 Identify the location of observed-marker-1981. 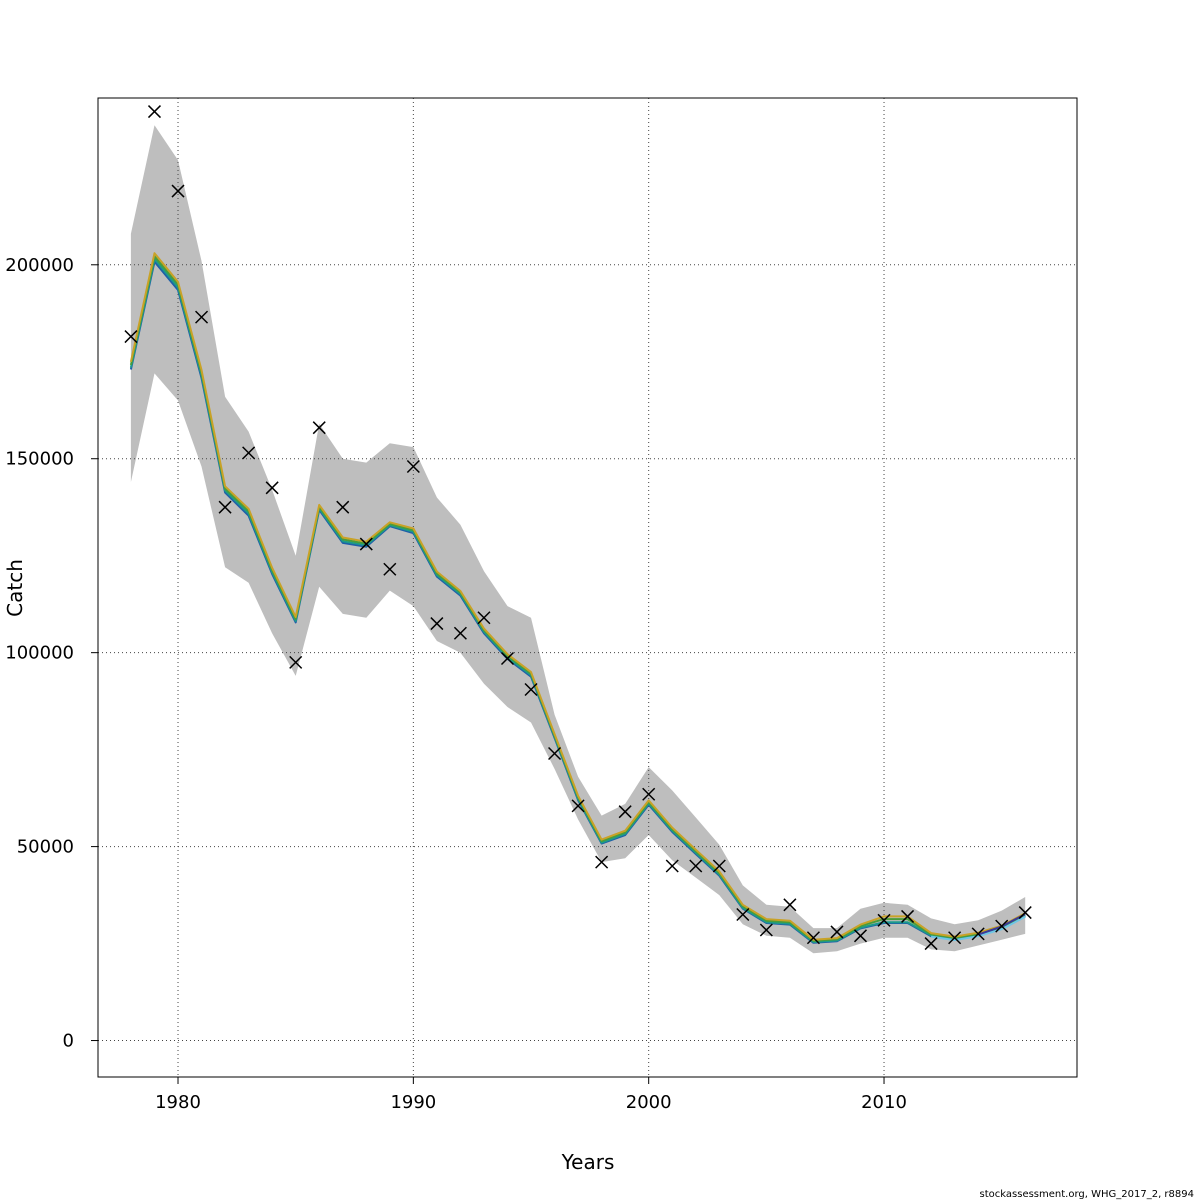
(202, 317).